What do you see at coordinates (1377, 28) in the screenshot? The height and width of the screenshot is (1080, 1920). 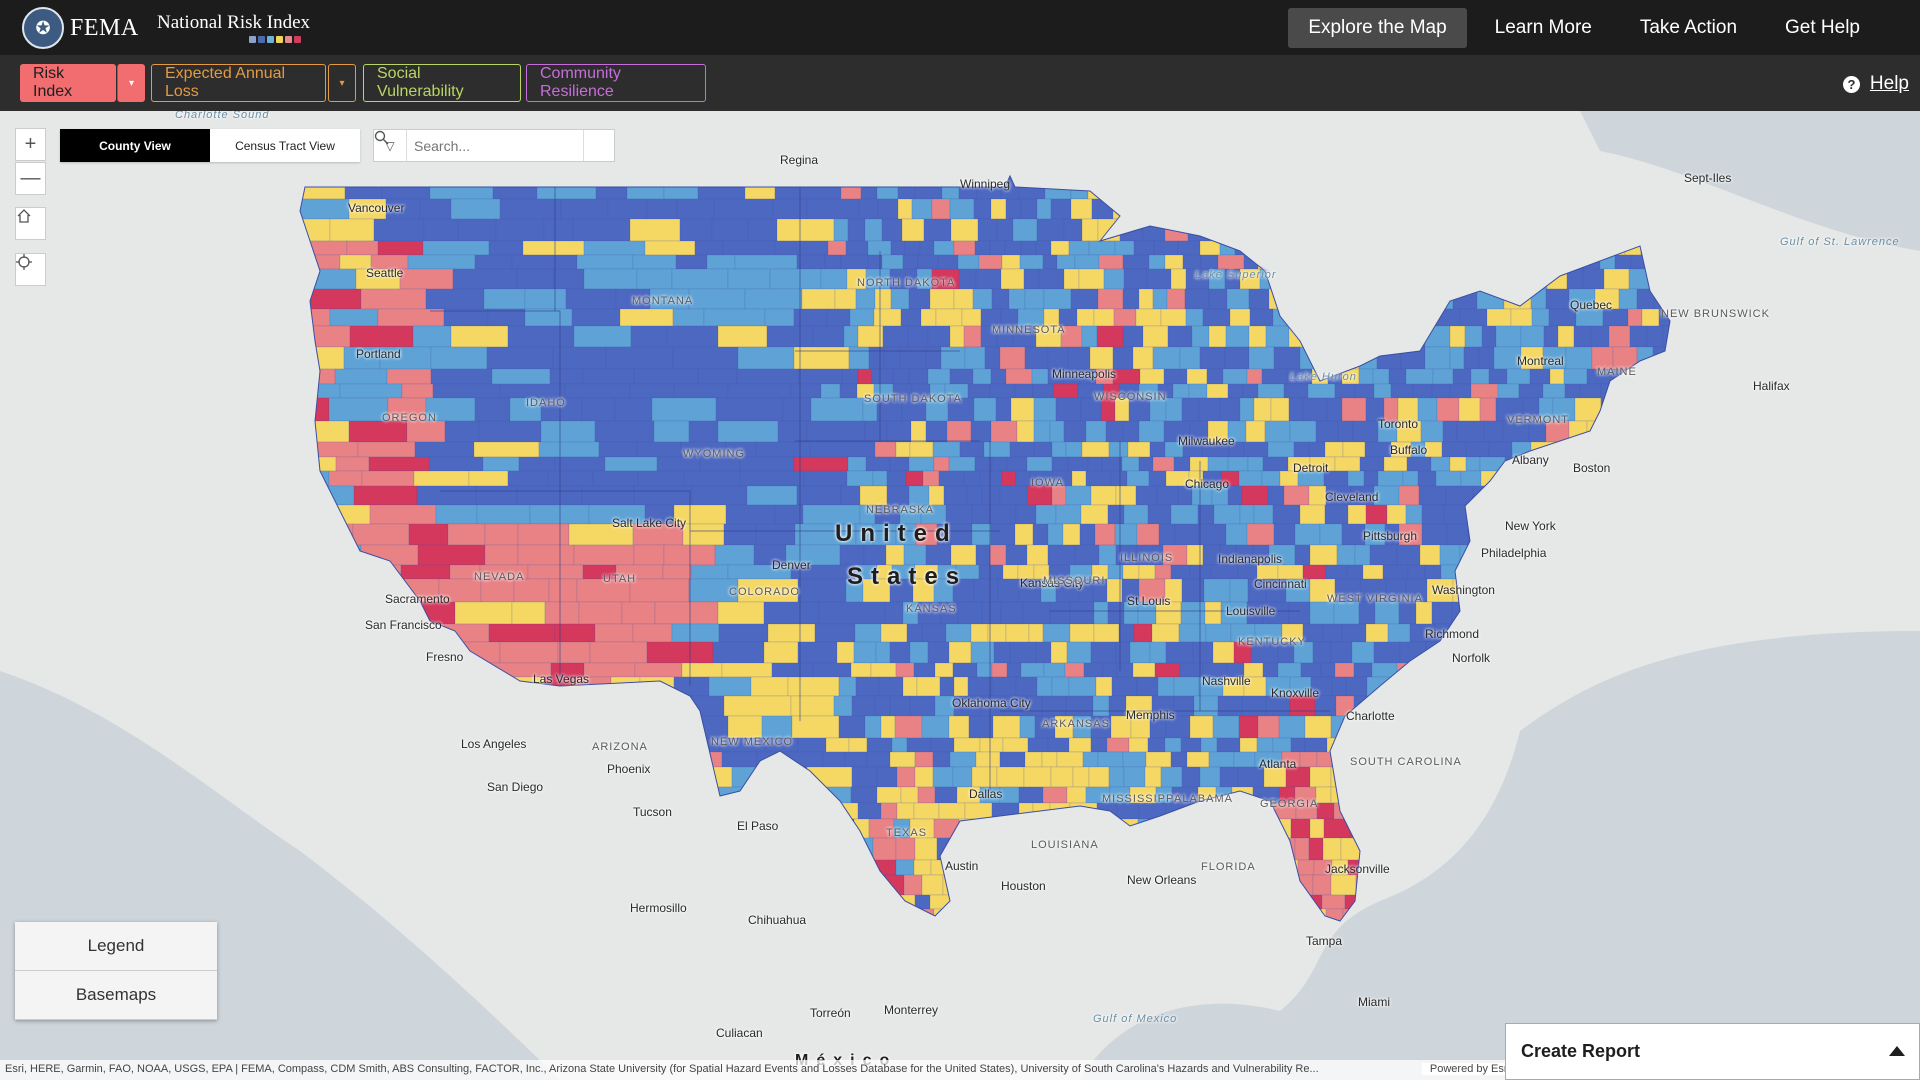 I see `nav-explore-the-map: Explore the Map` at bounding box center [1377, 28].